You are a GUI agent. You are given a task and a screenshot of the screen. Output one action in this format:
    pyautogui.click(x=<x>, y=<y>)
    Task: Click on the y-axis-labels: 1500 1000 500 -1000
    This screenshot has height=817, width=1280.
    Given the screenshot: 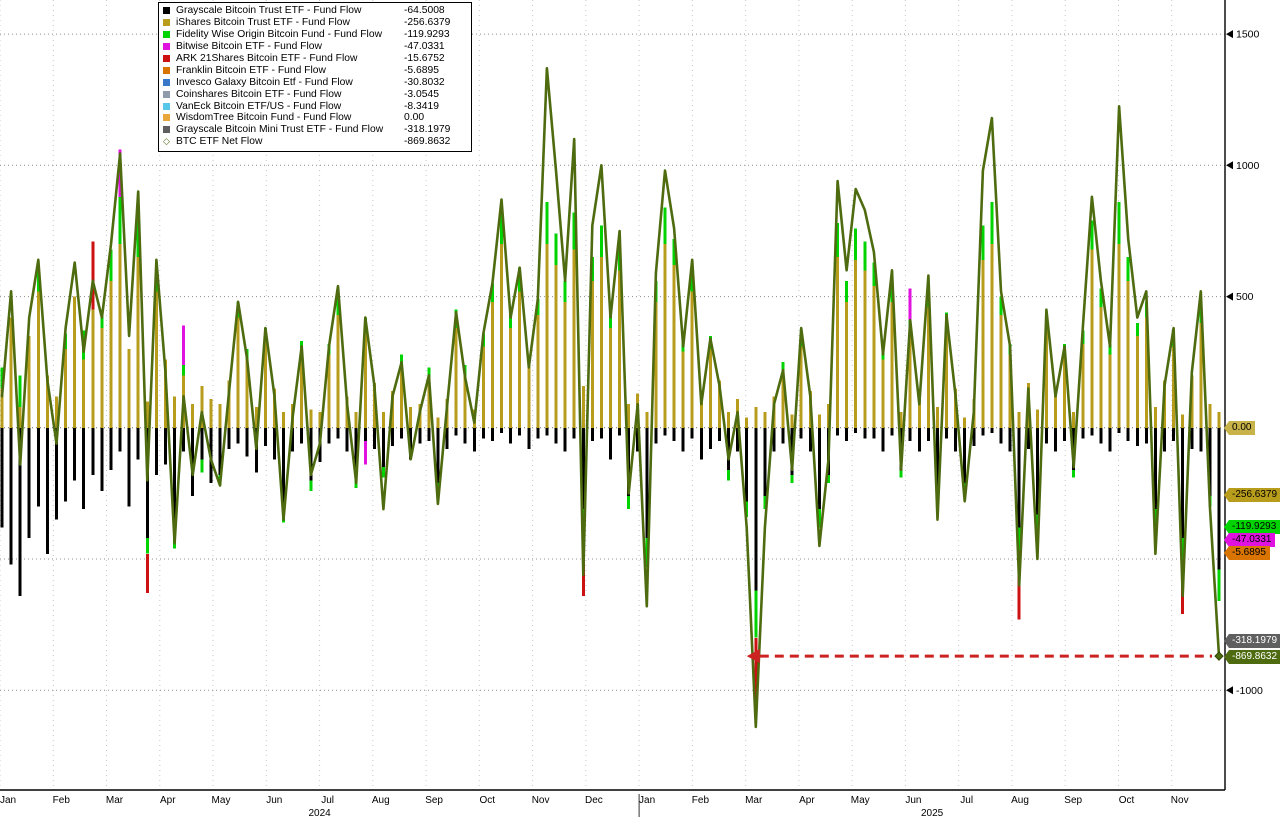 What is the action you would take?
    pyautogui.click(x=1244, y=363)
    